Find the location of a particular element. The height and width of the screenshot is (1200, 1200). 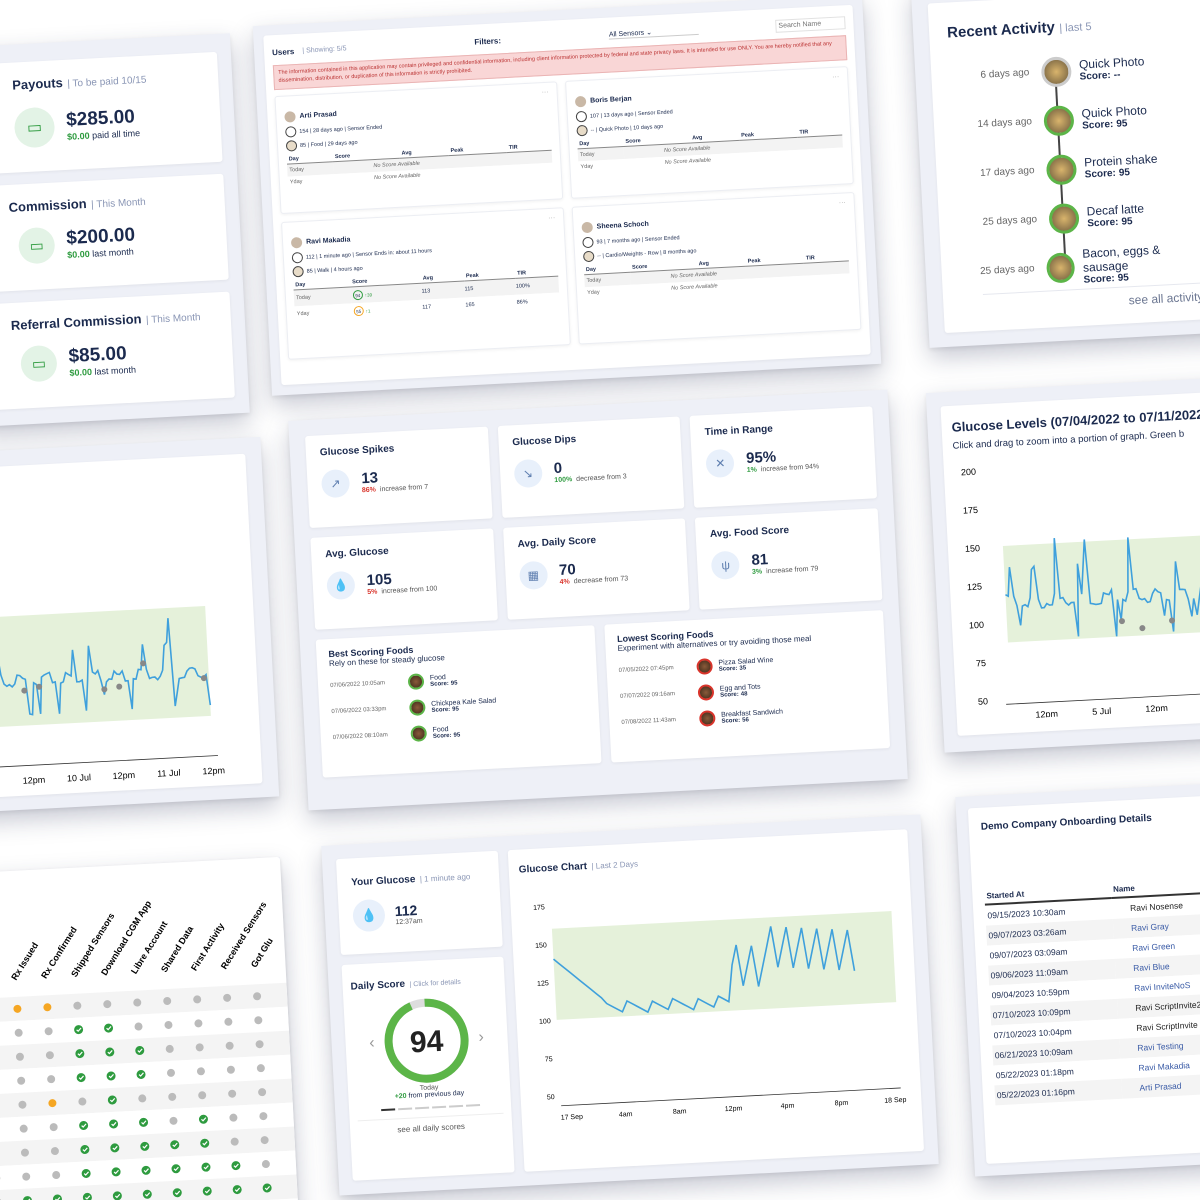

your-glucose-value: 112 is located at coordinates (406, 910).